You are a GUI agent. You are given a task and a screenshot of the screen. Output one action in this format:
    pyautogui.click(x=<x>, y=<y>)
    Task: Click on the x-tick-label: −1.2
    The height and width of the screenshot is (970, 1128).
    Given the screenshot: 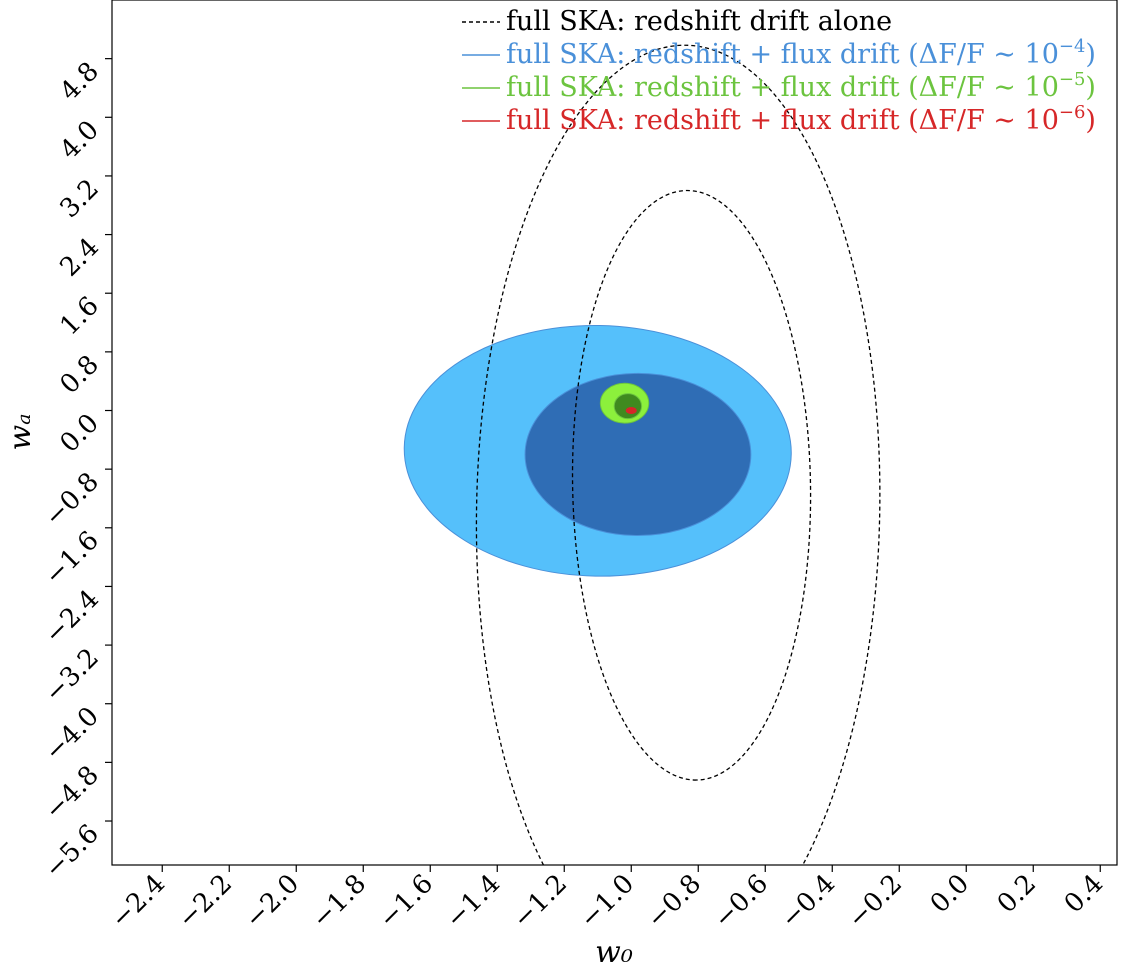 What is the action you would take?
    pyautogui.click(x=540, y=902)
    